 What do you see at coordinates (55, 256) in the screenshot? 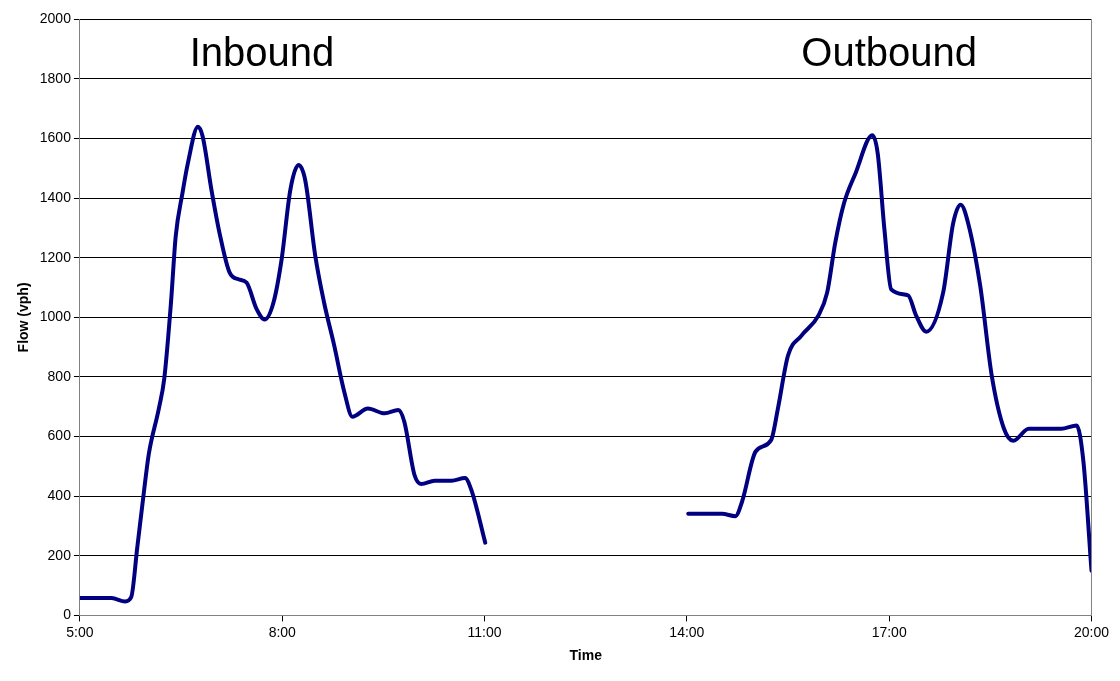
I see `y-tick-label: 1200` at bounding box center [55, 256].